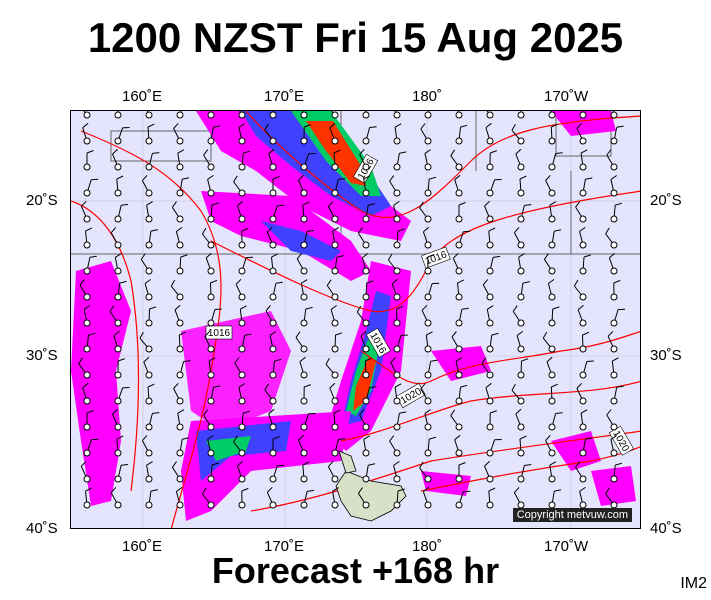 The width and height of the screenshot is (711, 600). Describe the element at coordinates (666, 355) in the screenshot. I see `lat-label-right-30s: 30˚S` at that location.